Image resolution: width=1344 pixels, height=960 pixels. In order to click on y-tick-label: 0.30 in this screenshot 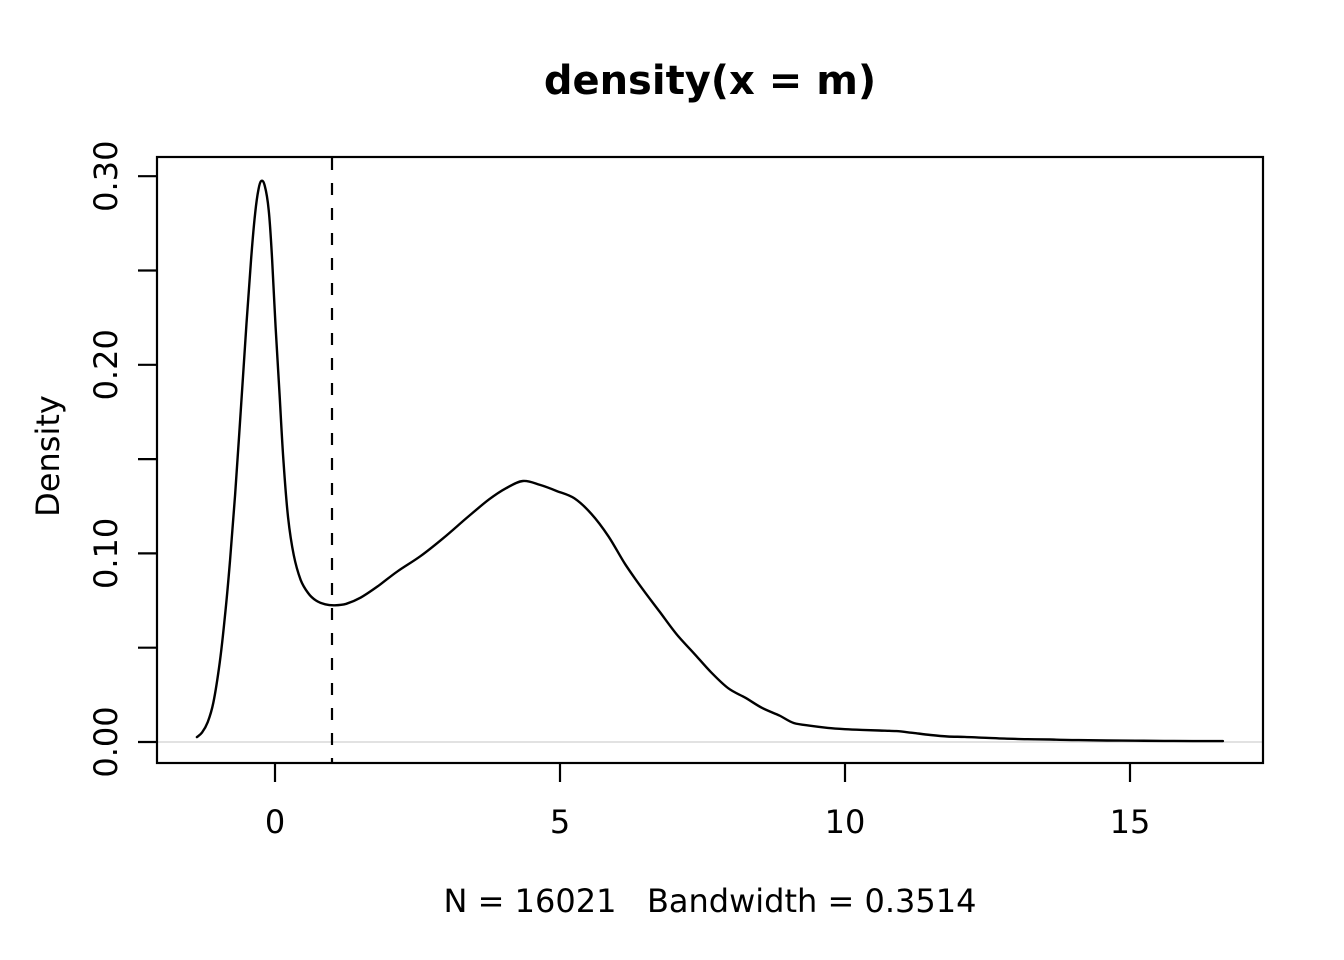, I will do `click(106, 176)`.